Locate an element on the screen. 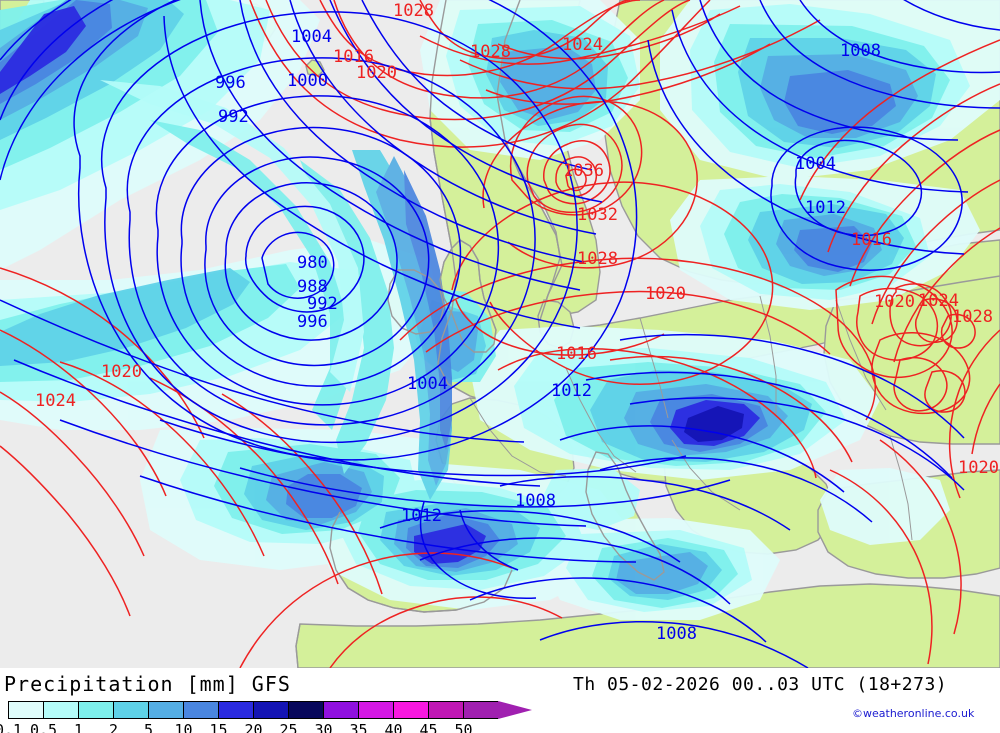 This screenshot has width=1000, height=733. colorbar-tick-30: 30 is located at coordinates (323, 727).